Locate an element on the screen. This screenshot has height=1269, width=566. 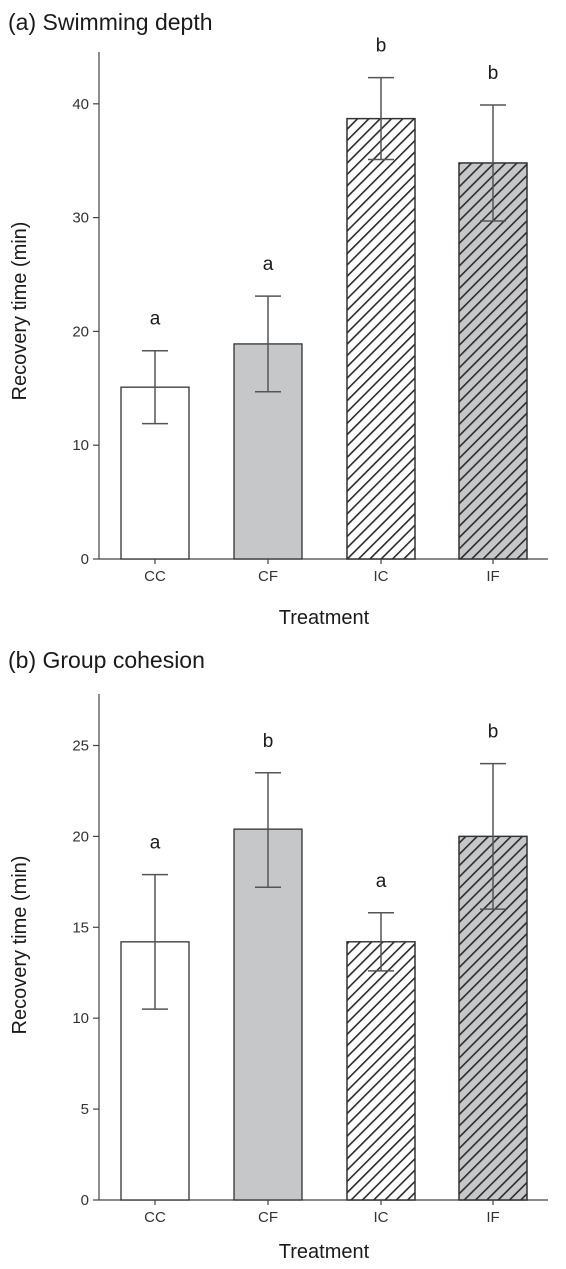
chart-title: (a) Swimming depth is located at coordinates (110, 22).